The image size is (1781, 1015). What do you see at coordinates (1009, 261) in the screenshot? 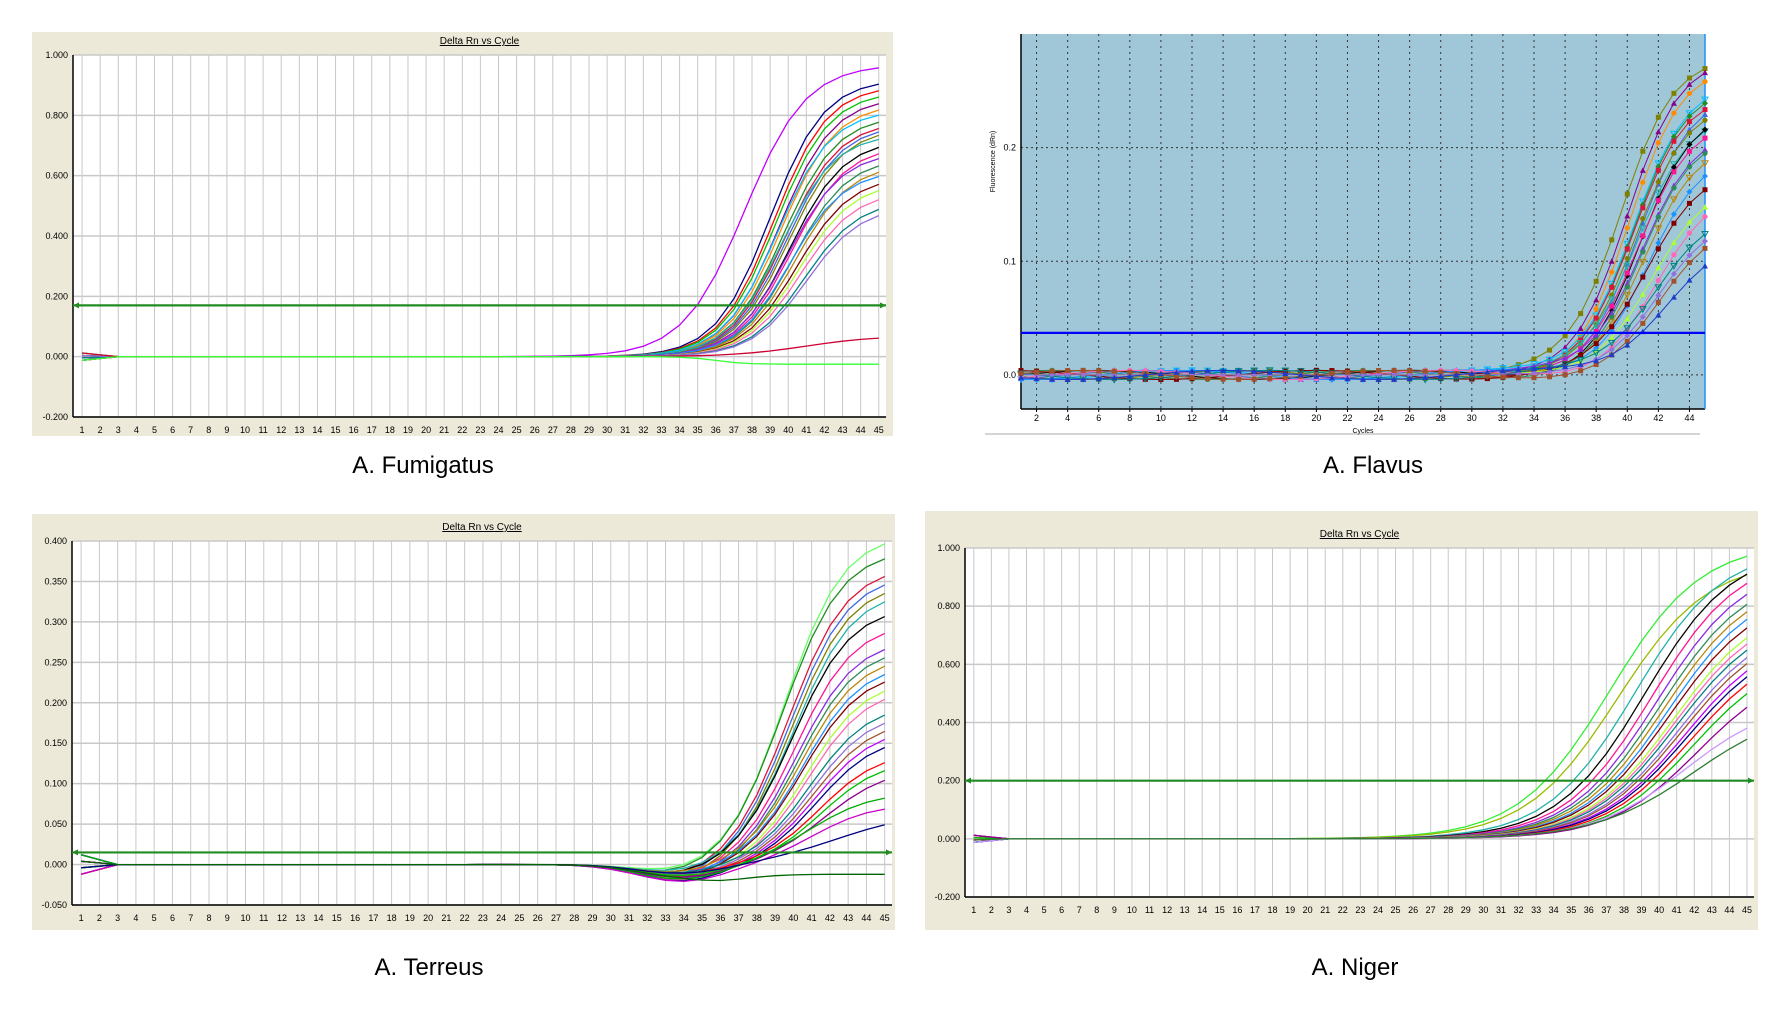
I see `y-tick-label: 0.1` at bounding box center [1009, 261].